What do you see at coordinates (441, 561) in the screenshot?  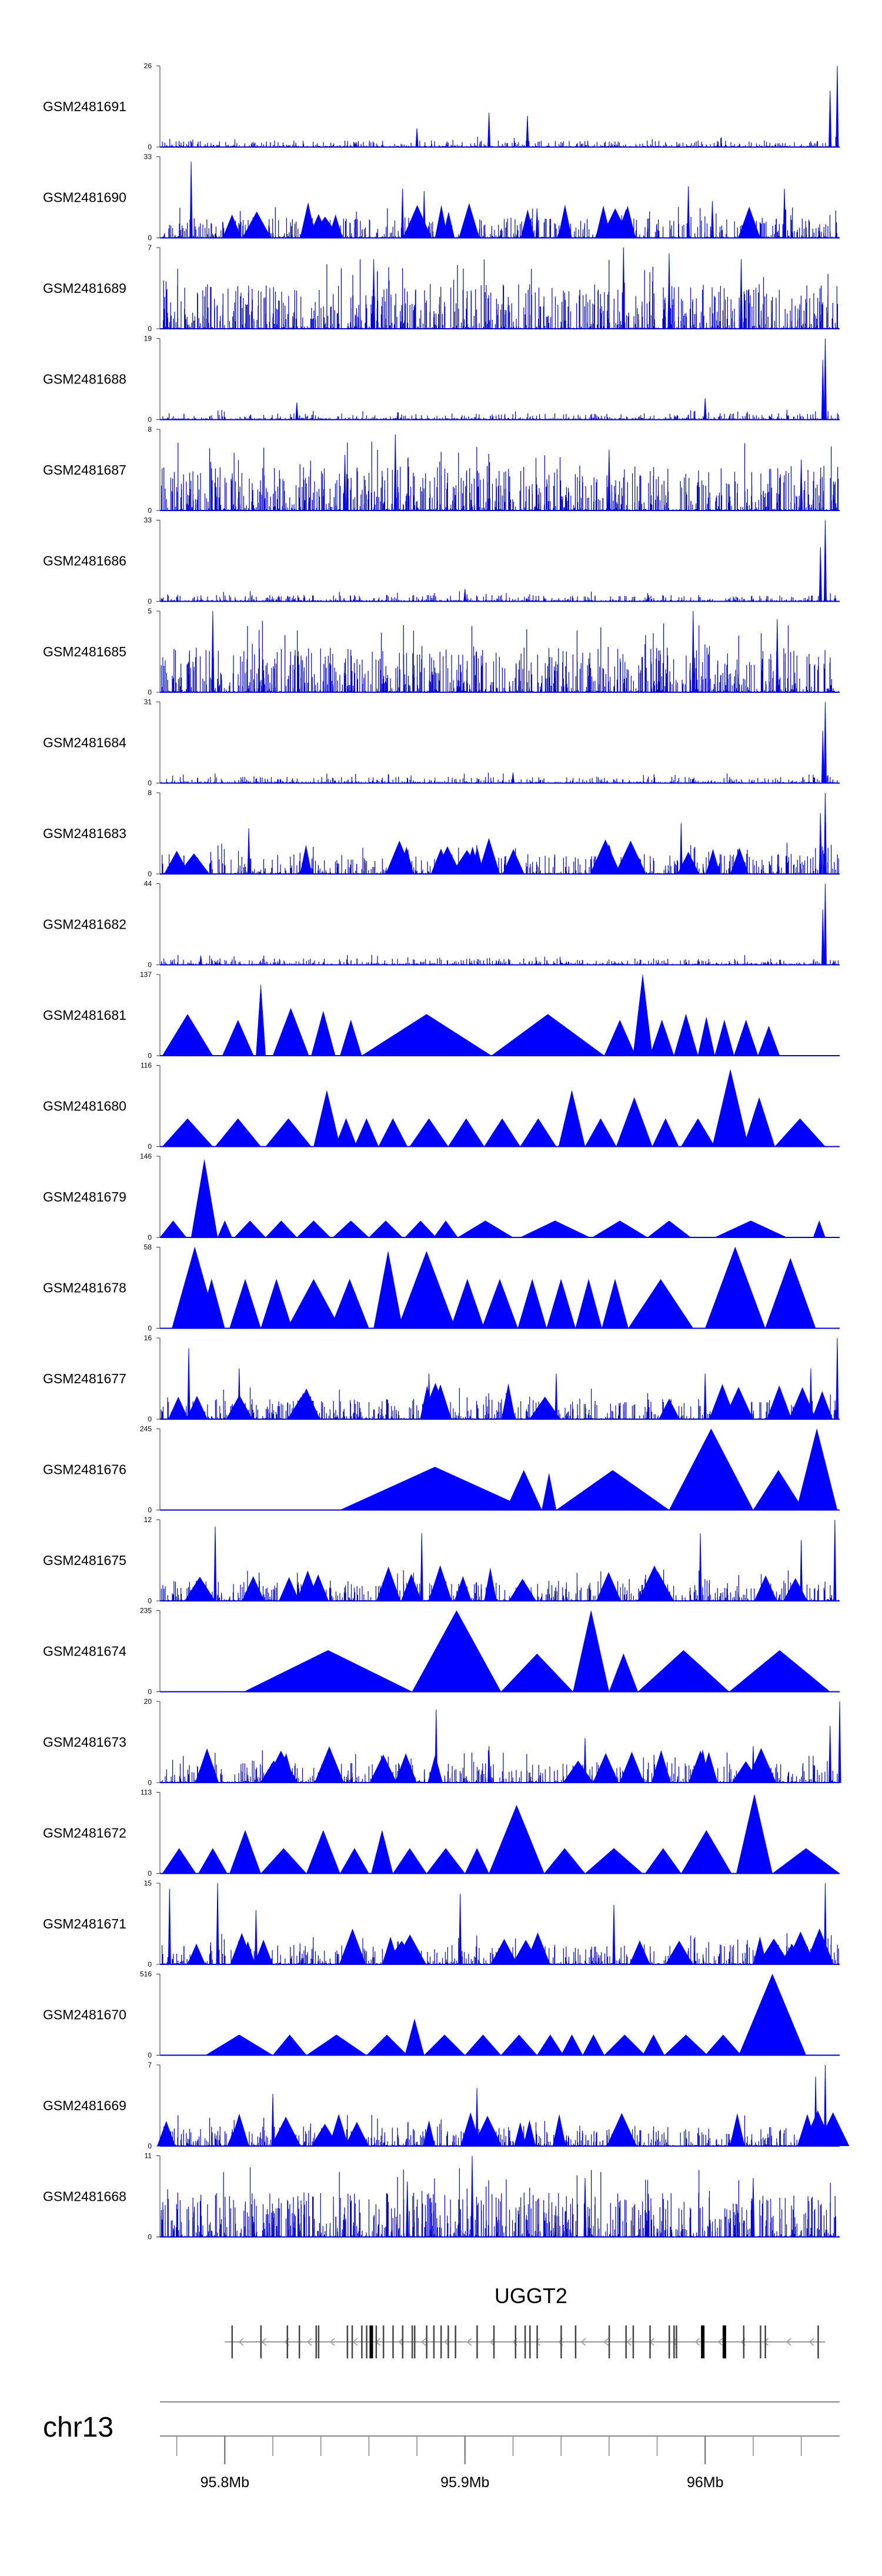 I see `track-GSM2481686: GSM2481686 33 0` at bounding box center [441, 561].